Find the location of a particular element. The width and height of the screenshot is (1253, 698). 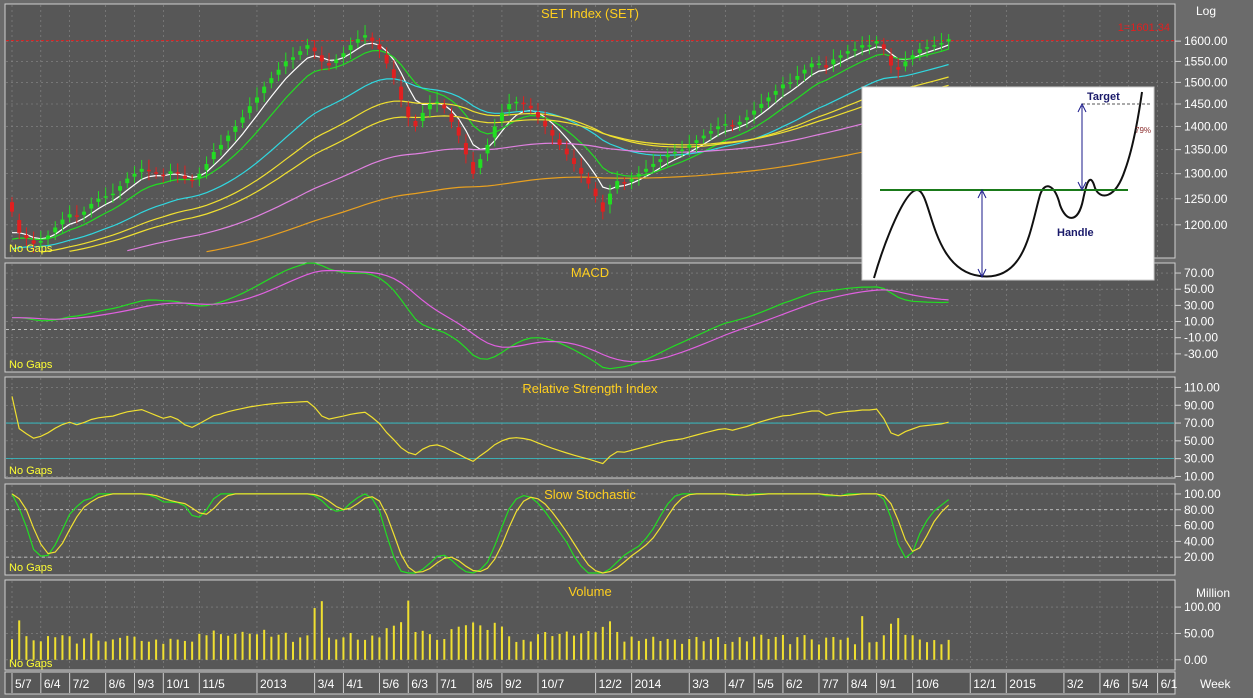

x-tick-label: 5/7 is located at coordinates (23, 684).